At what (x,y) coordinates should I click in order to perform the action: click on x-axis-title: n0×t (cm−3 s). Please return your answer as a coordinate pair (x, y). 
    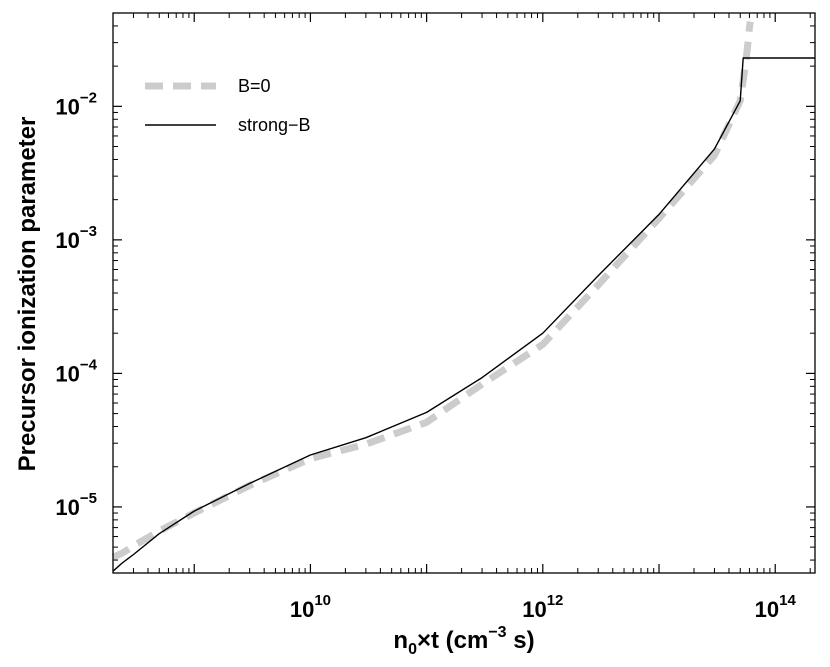
    Looking at the image, I should click on (463, 641).